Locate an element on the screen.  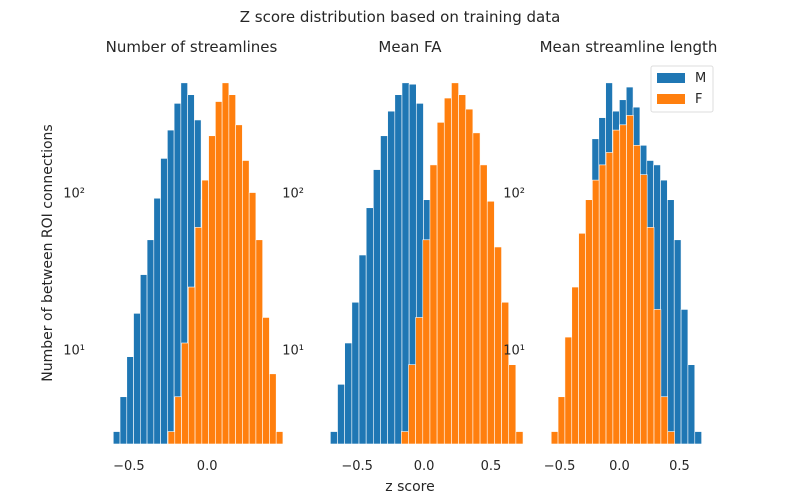
panel-title: Mean FA is located at coordinates (410, 47).